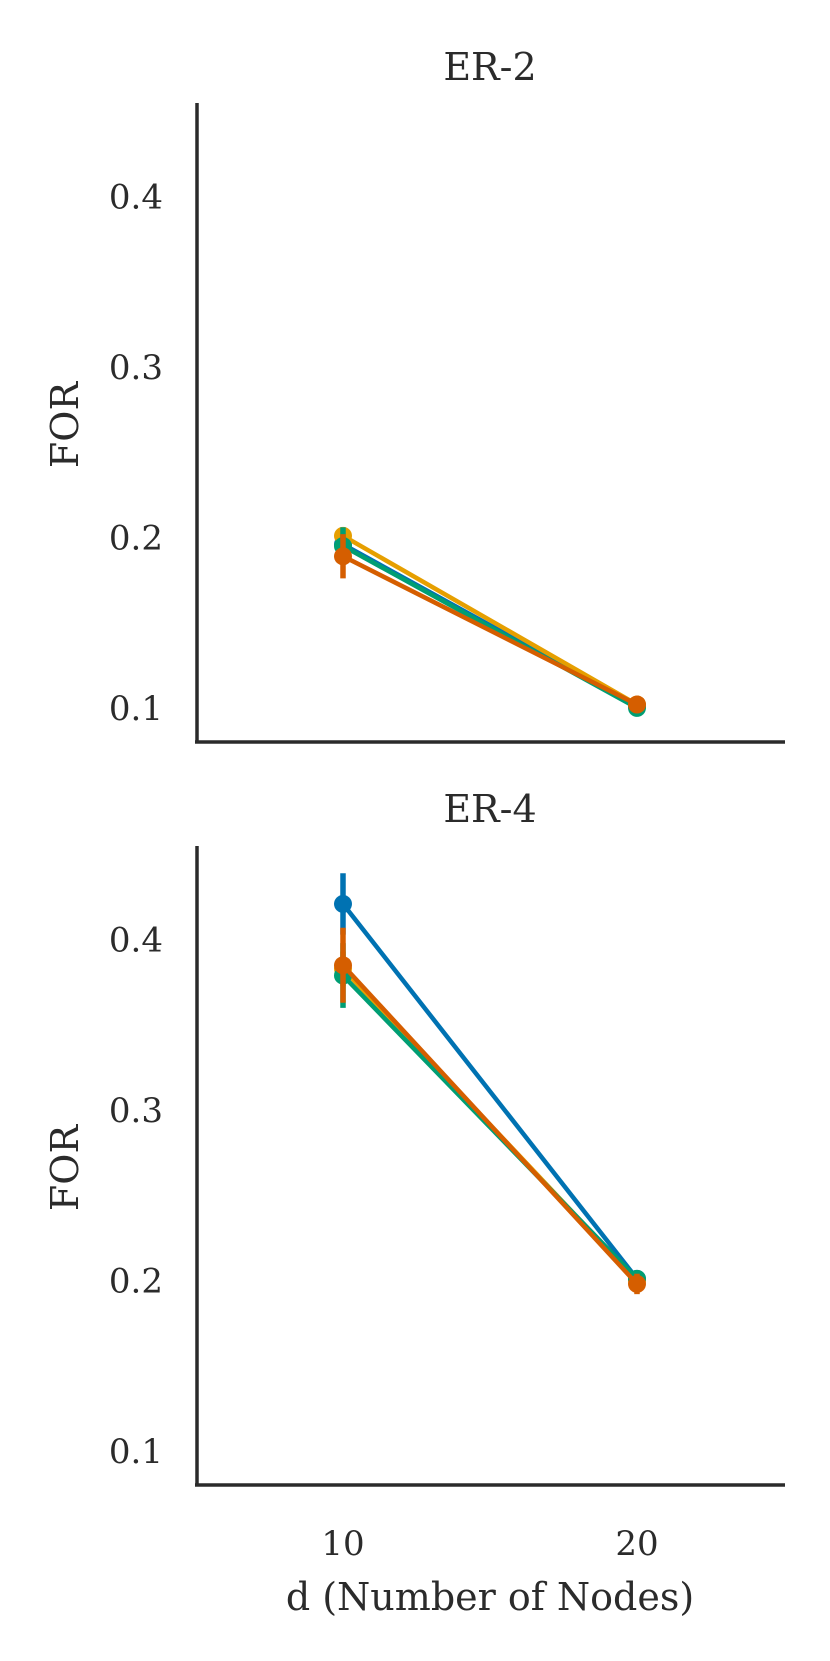  I want to click on x-tick-label: 10, so click(342, 1544).